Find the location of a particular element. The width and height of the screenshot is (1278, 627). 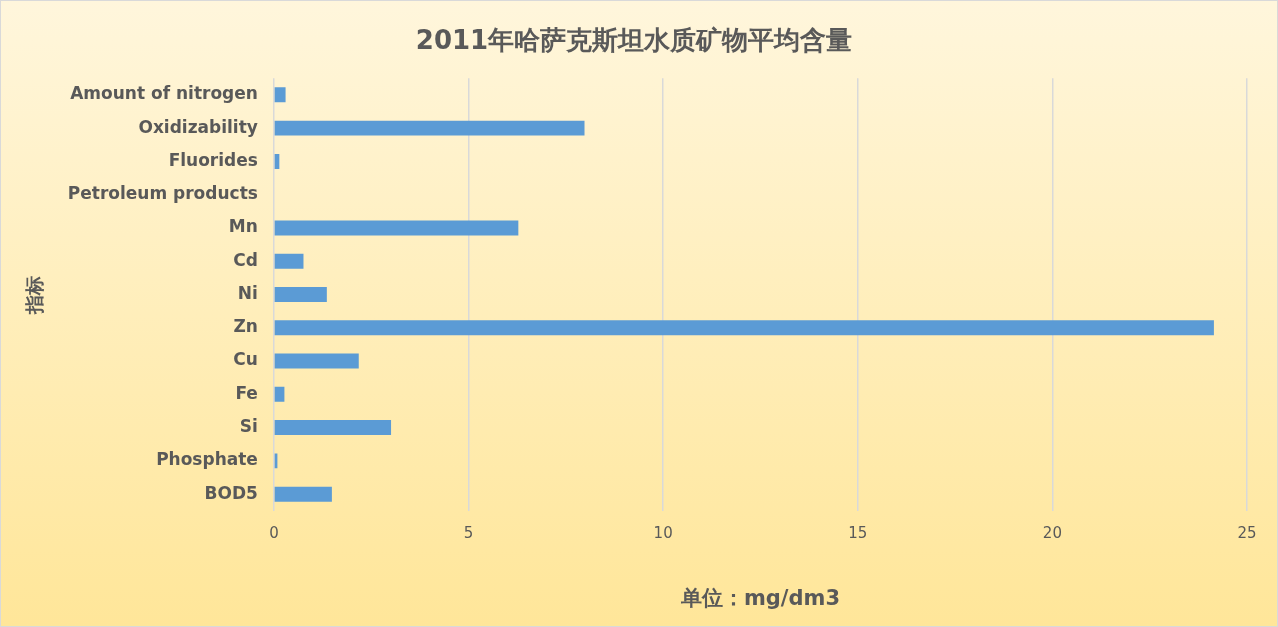

y-tick-label: Phosphate is located at coordinates (207, 459).